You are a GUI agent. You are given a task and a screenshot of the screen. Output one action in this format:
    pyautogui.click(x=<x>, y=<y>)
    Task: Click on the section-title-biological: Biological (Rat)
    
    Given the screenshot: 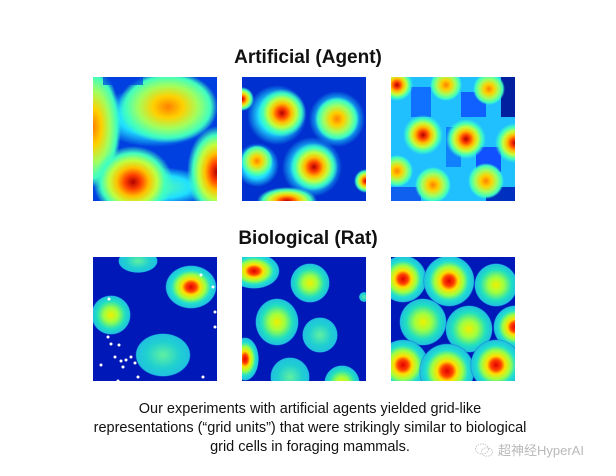 What is the action you would take?
    pyautogui.click(x=308, y=238)
    